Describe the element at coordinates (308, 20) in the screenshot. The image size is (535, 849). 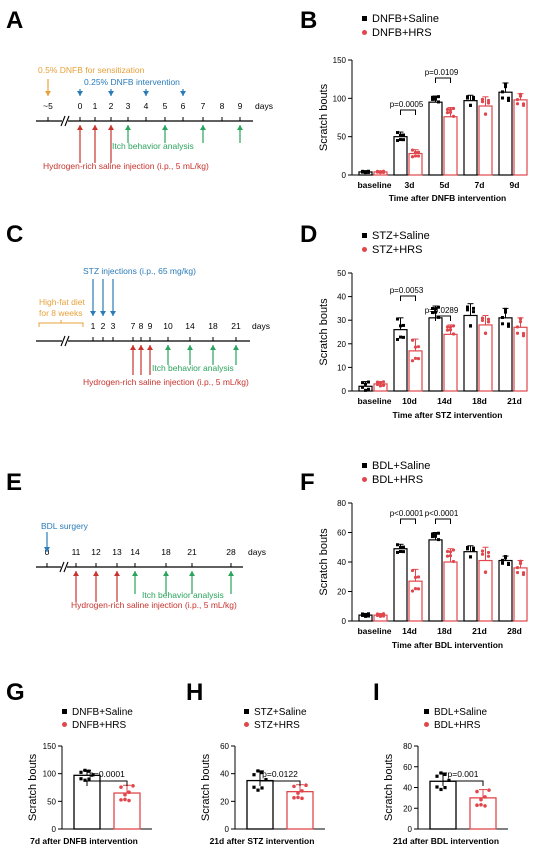
I see `panel-letter-b: B` at that location.